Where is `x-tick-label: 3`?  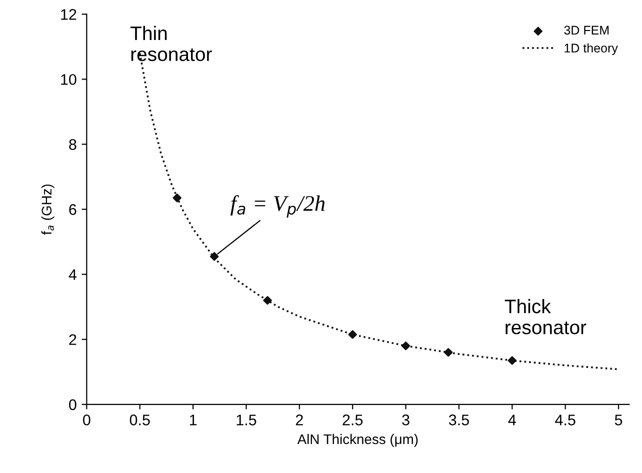
x-tick-label: 3 is located at coordinates (406, 420).